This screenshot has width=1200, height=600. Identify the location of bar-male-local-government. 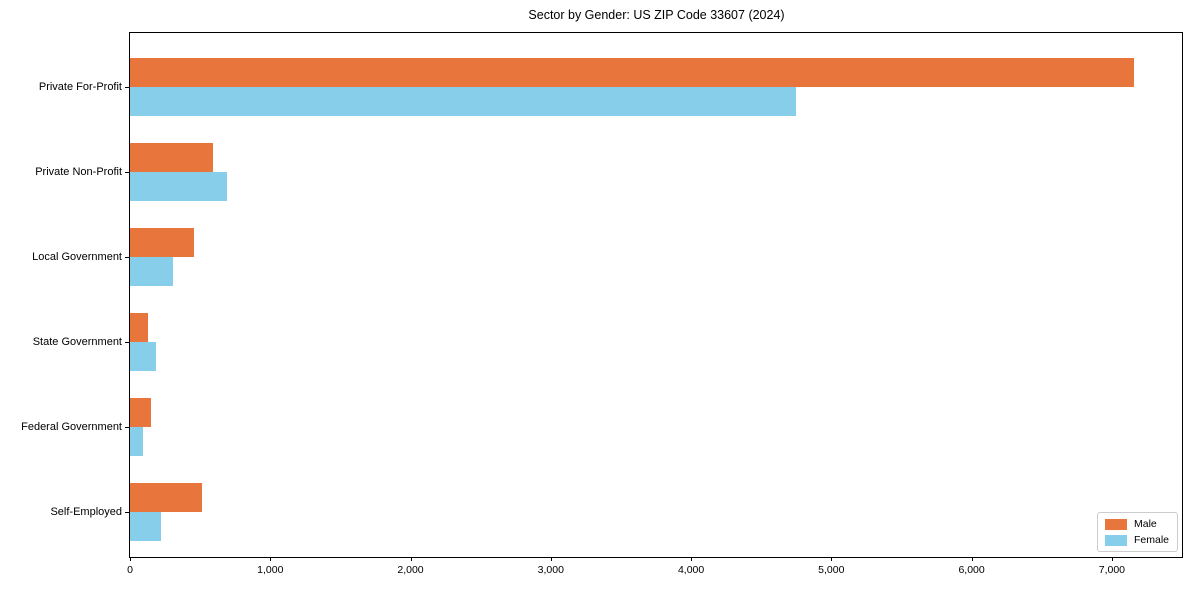
(162, 242).